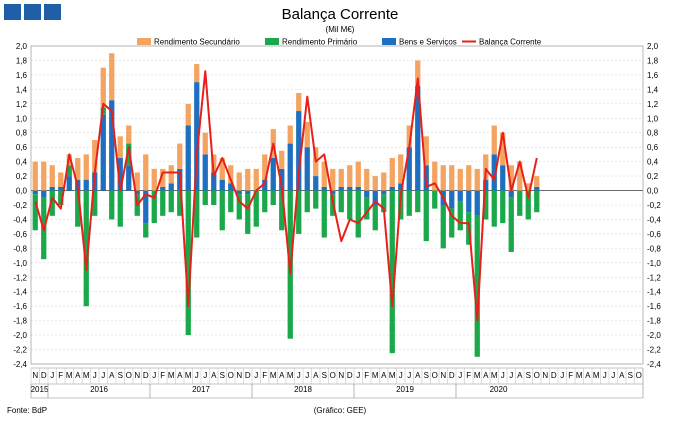  What do you see at coordinates (20, 219) in the screenshot?
I see `y-tick-label: -0,4` at bounding box center [20, 219].